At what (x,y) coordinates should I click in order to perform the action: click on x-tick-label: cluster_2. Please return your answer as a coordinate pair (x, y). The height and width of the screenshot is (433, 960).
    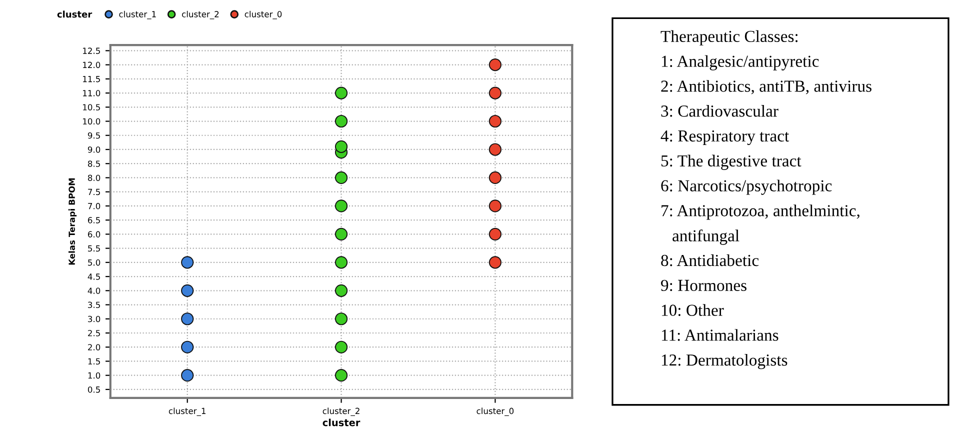
    Looking at the image, I should click on (341, 412).